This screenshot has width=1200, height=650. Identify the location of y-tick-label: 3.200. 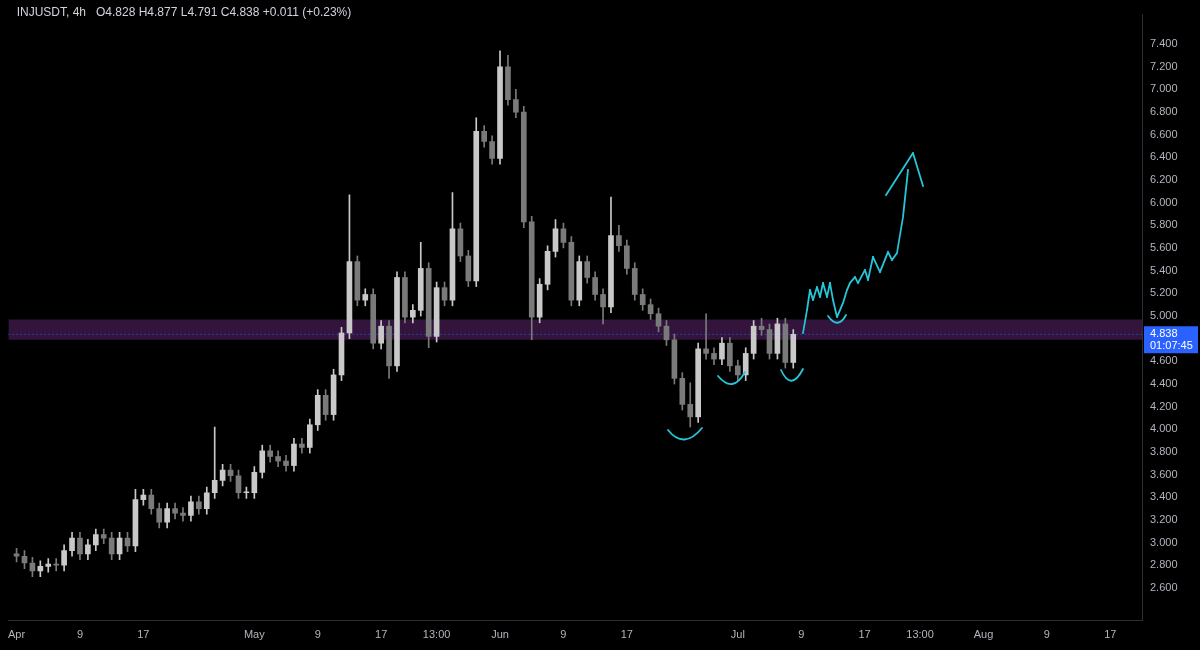
(1164, 518).